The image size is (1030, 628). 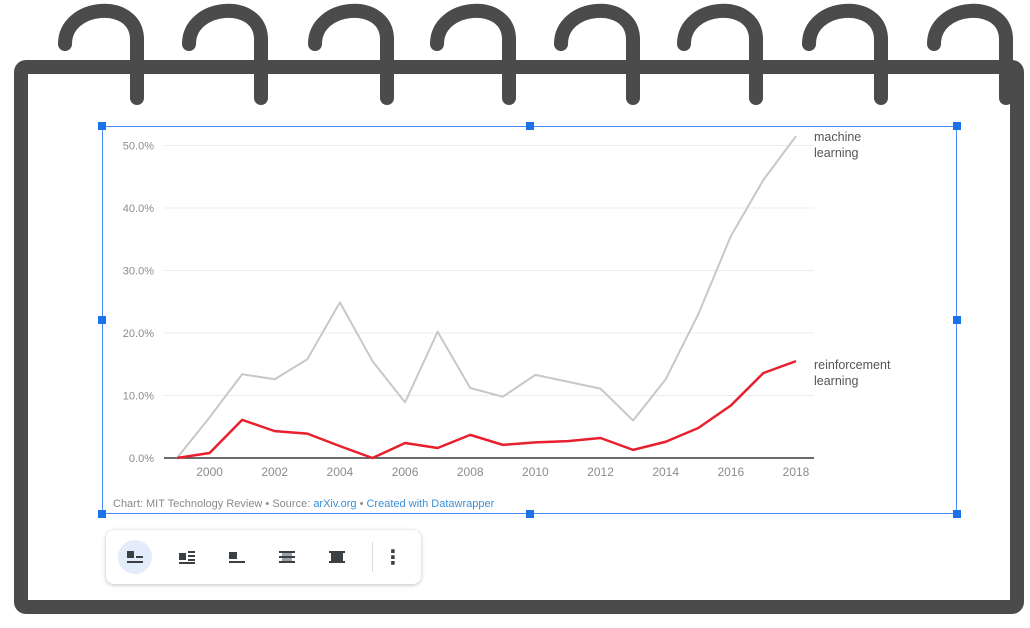 I want to click on behind-text-icon, so click(x=287, y=557).